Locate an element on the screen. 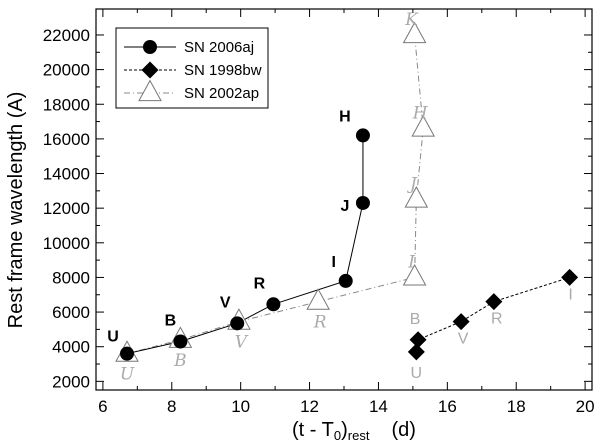  legend-label: SN 2006aj is located at coordinates (219, 47).